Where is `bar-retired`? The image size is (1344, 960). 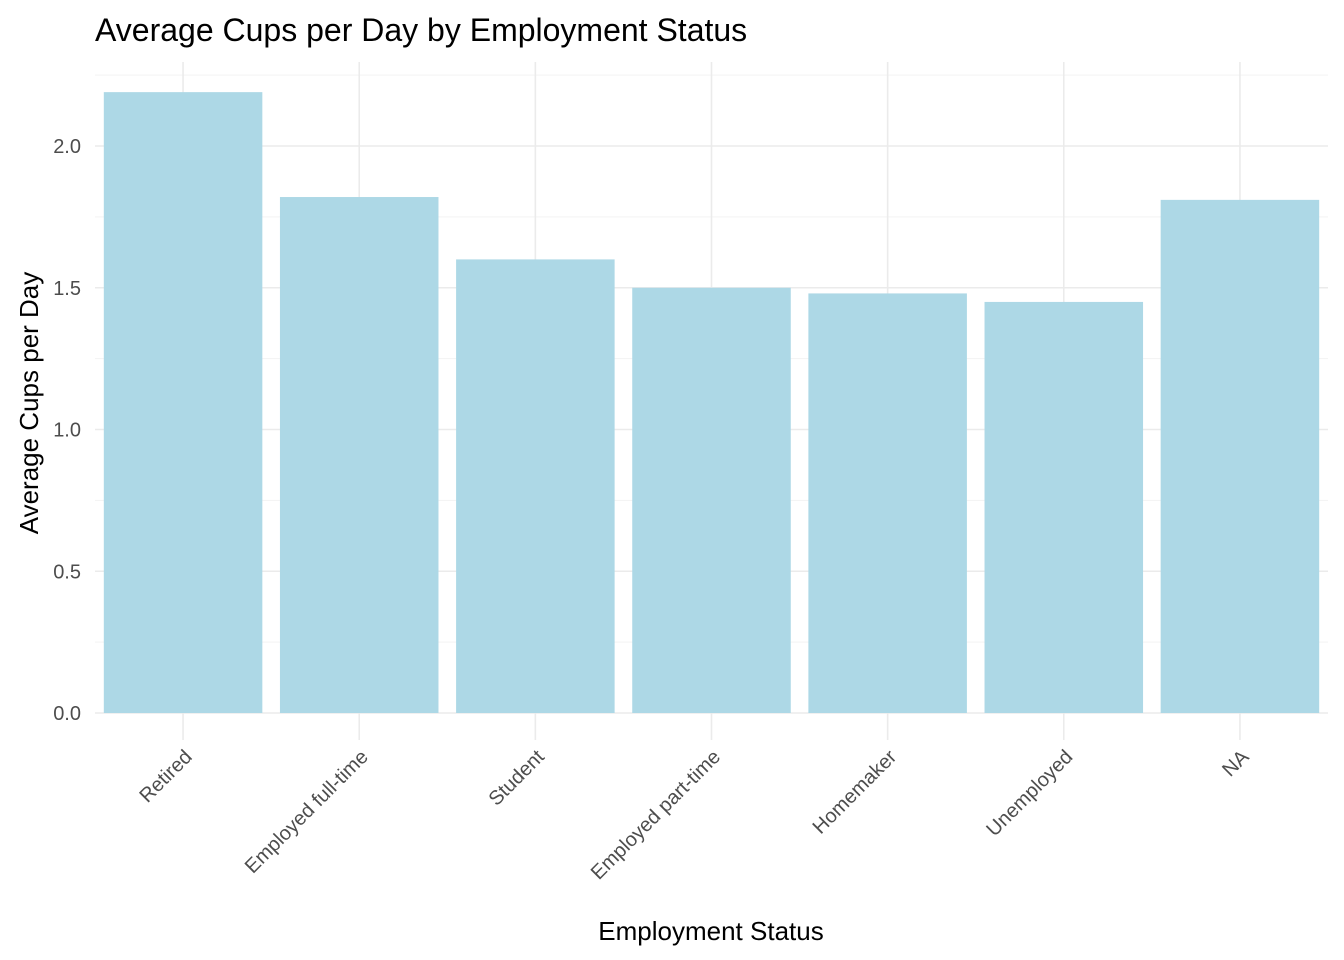
bar-retired is located at coordinates (183, 402).